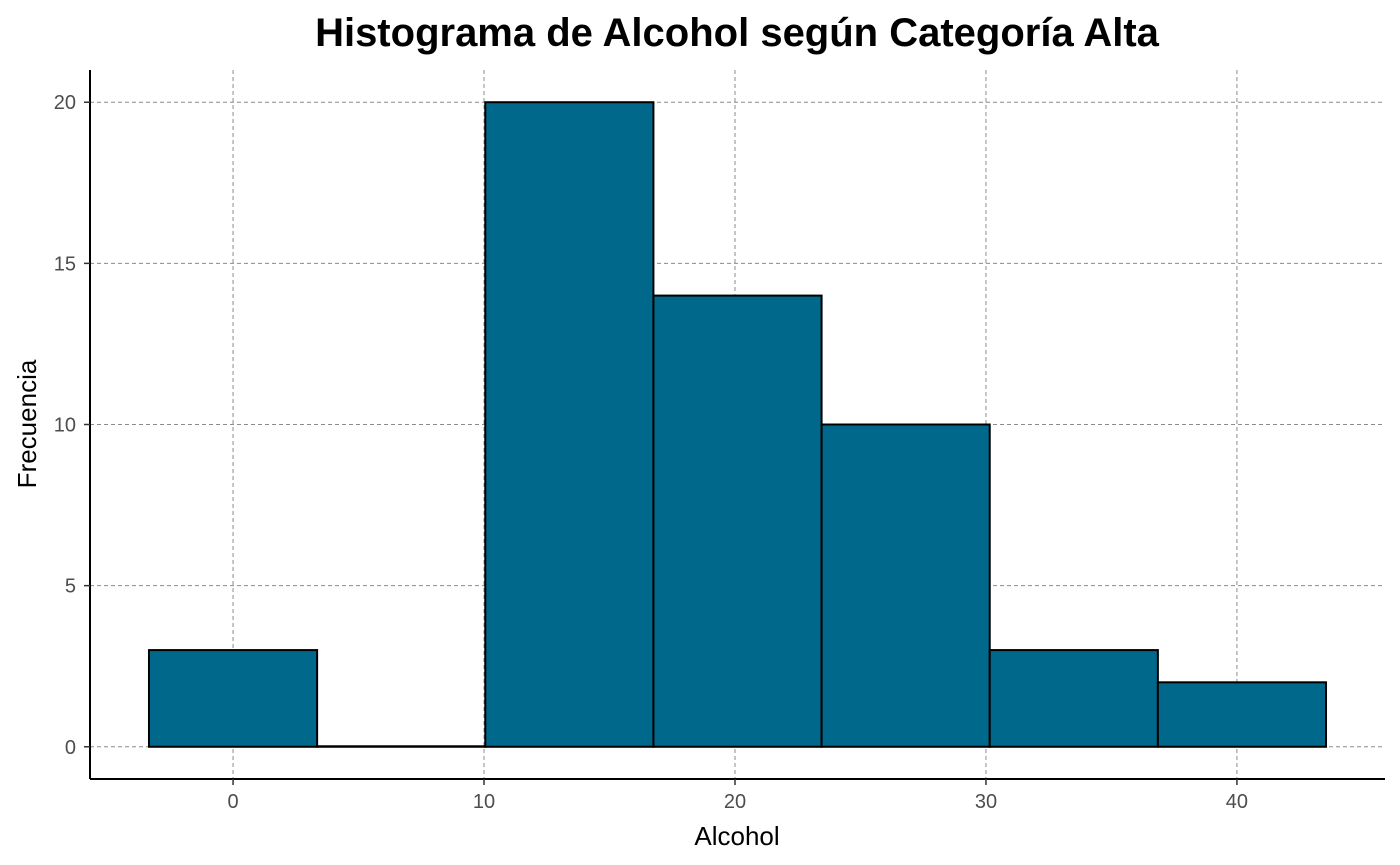 This screenshot has width=1400, height=865. Describe the element at coordinates (65, 103) in the screenshot. I see `y-tick-label-20: 20` at that location.